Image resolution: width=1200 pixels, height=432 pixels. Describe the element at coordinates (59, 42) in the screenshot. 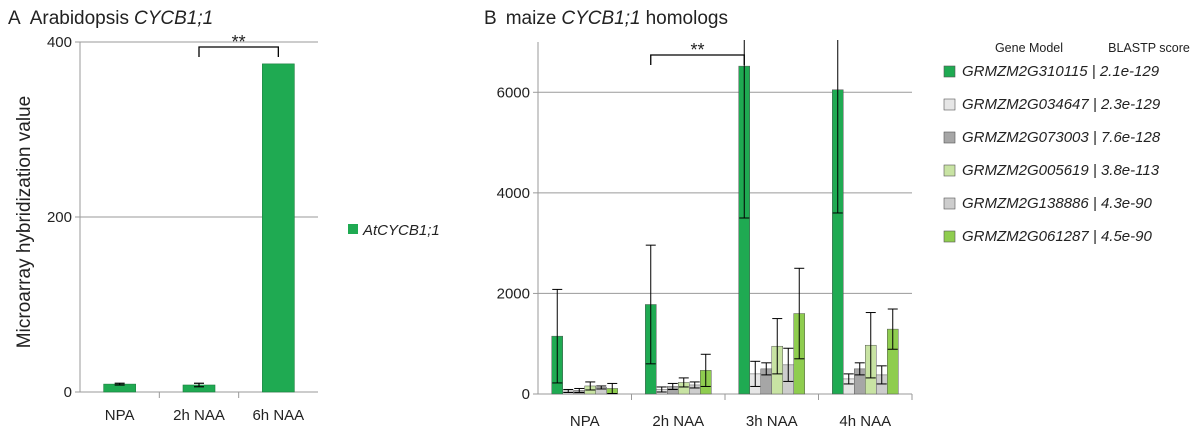

I see `panel-a-ytick-label: 400` at that location.